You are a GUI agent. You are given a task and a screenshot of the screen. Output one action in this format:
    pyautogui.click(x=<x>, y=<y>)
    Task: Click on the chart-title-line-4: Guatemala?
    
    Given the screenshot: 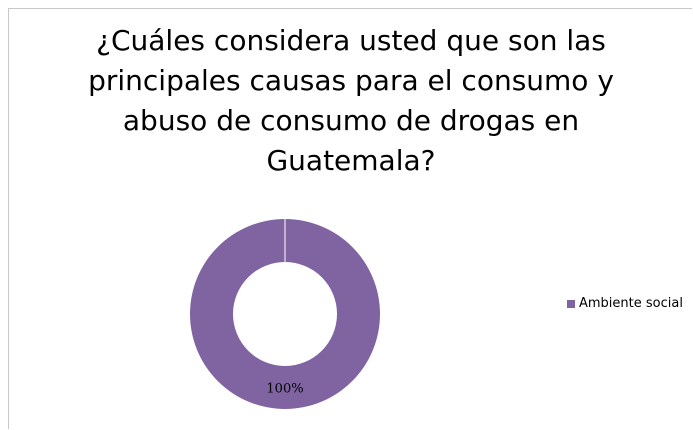 What is the action you would take?
    pyautogui.click(x=351, y=160)
    